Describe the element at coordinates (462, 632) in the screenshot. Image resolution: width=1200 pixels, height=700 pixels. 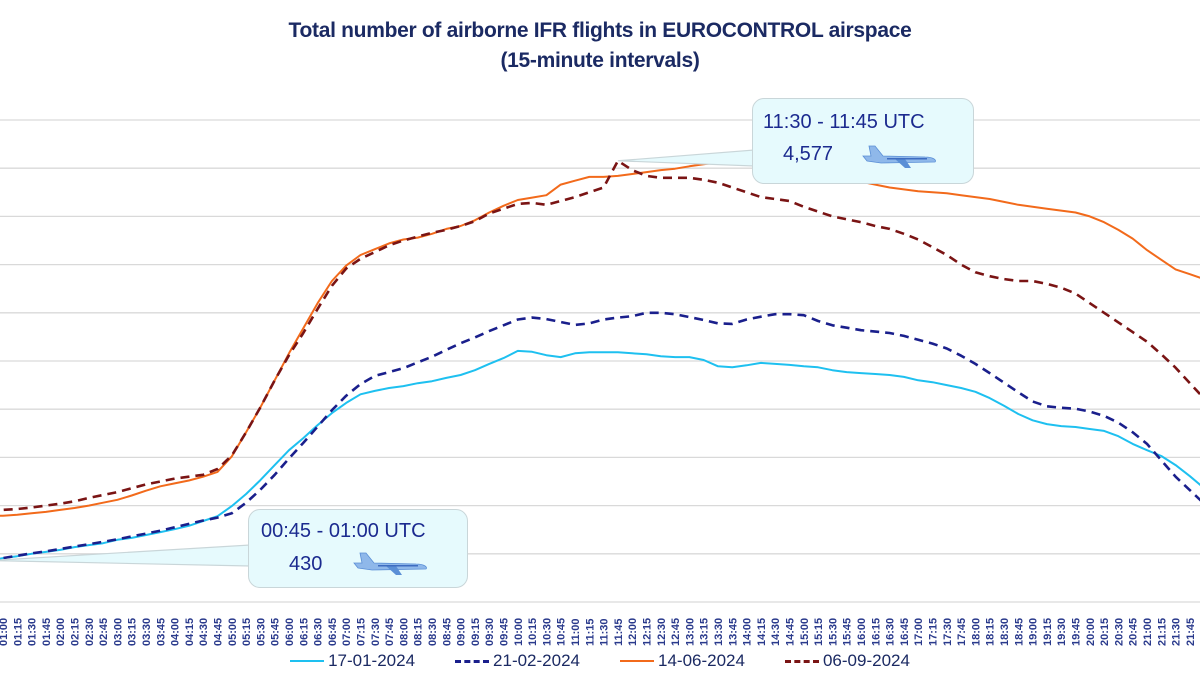
I see `x-tick-label: 09:00` at that location.